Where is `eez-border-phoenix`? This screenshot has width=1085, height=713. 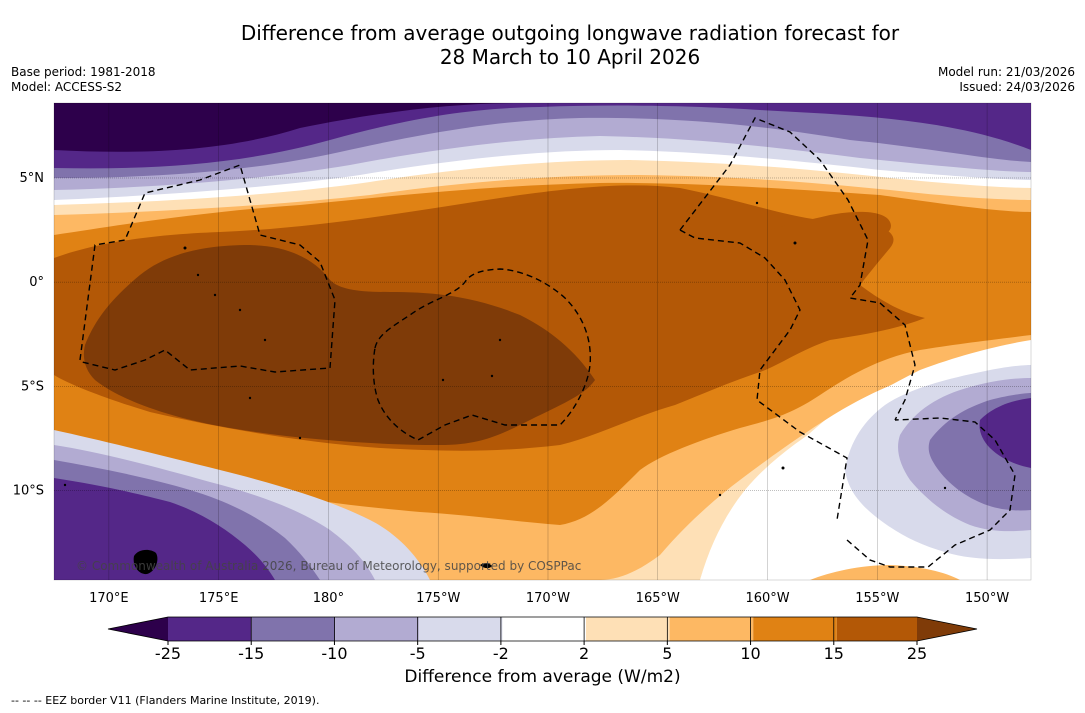 eez-border-phoenix is located at coordinates (482, 354).